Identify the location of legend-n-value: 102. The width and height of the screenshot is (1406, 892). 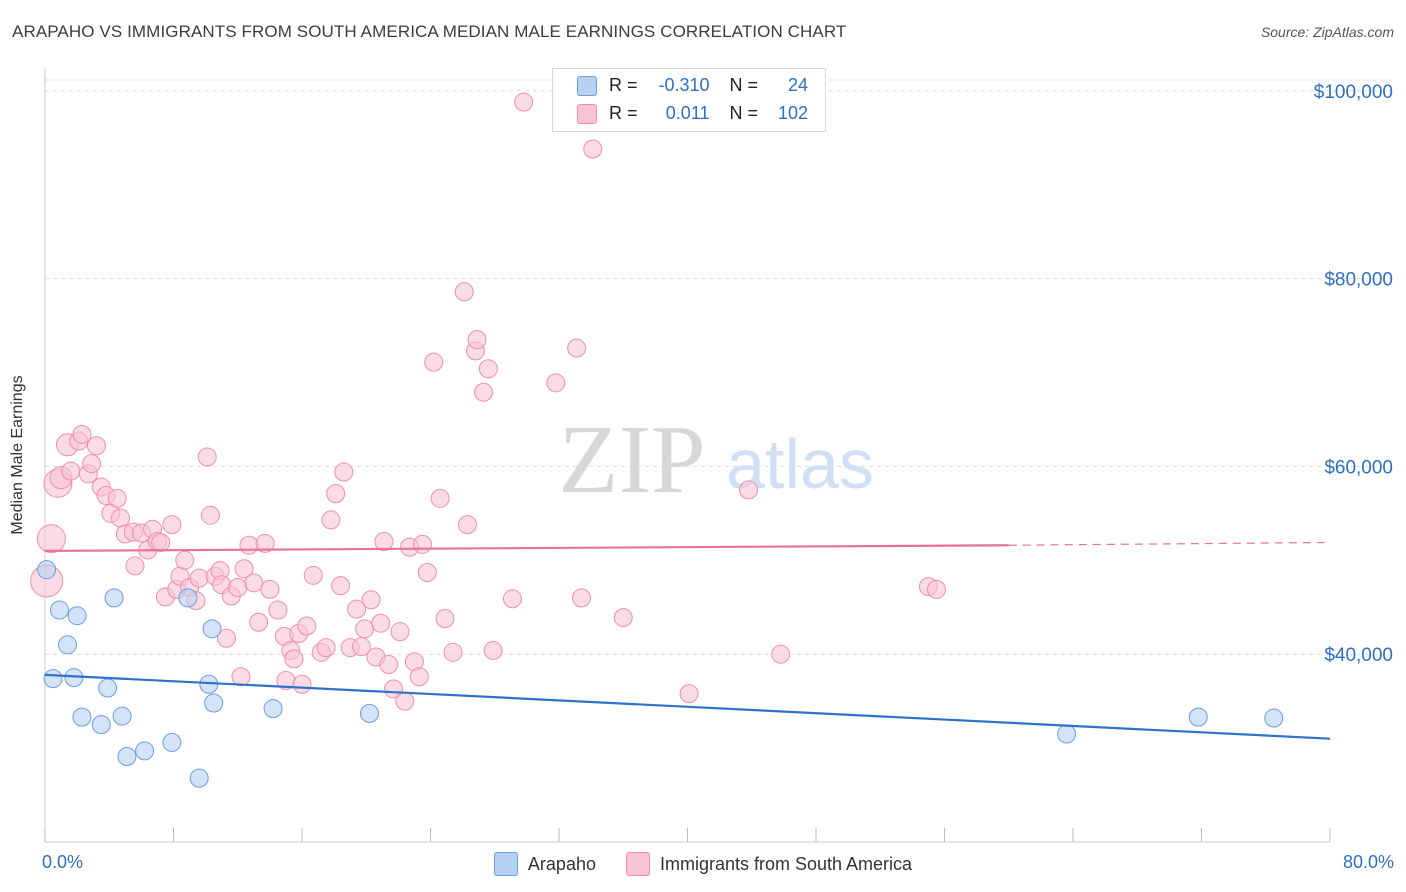
(793, 113).